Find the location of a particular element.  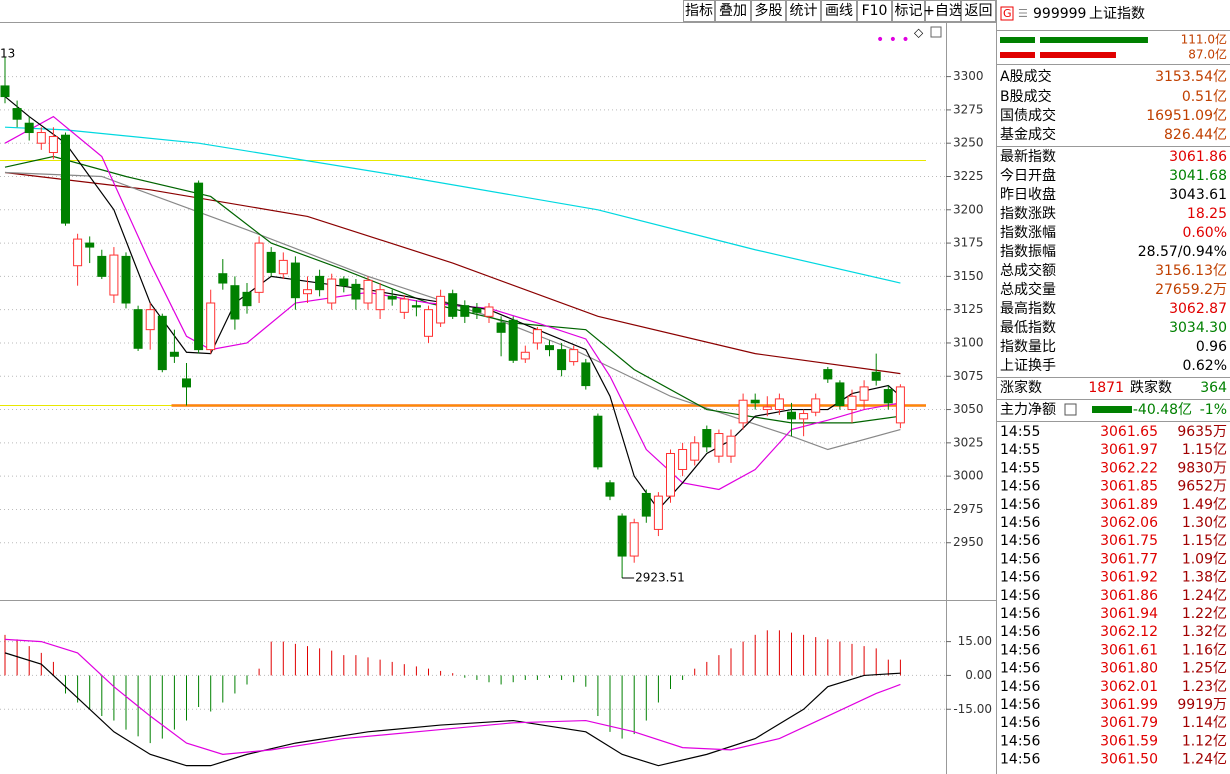

y-tick-label: 3200 is located at coordinates (968, 209).